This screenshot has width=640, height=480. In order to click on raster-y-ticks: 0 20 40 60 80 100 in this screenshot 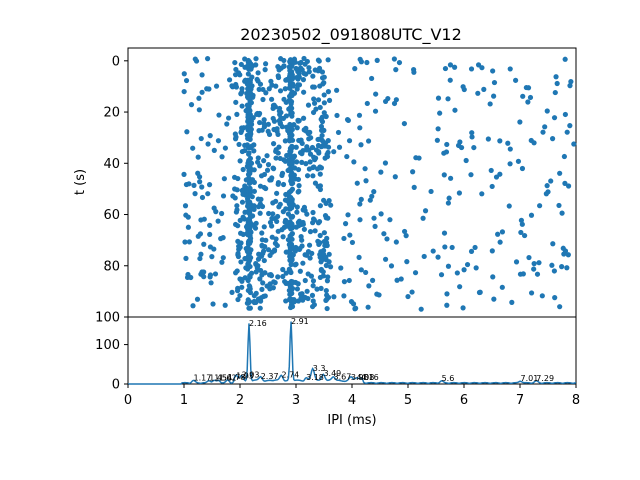, I will do `click(111, 190)`.